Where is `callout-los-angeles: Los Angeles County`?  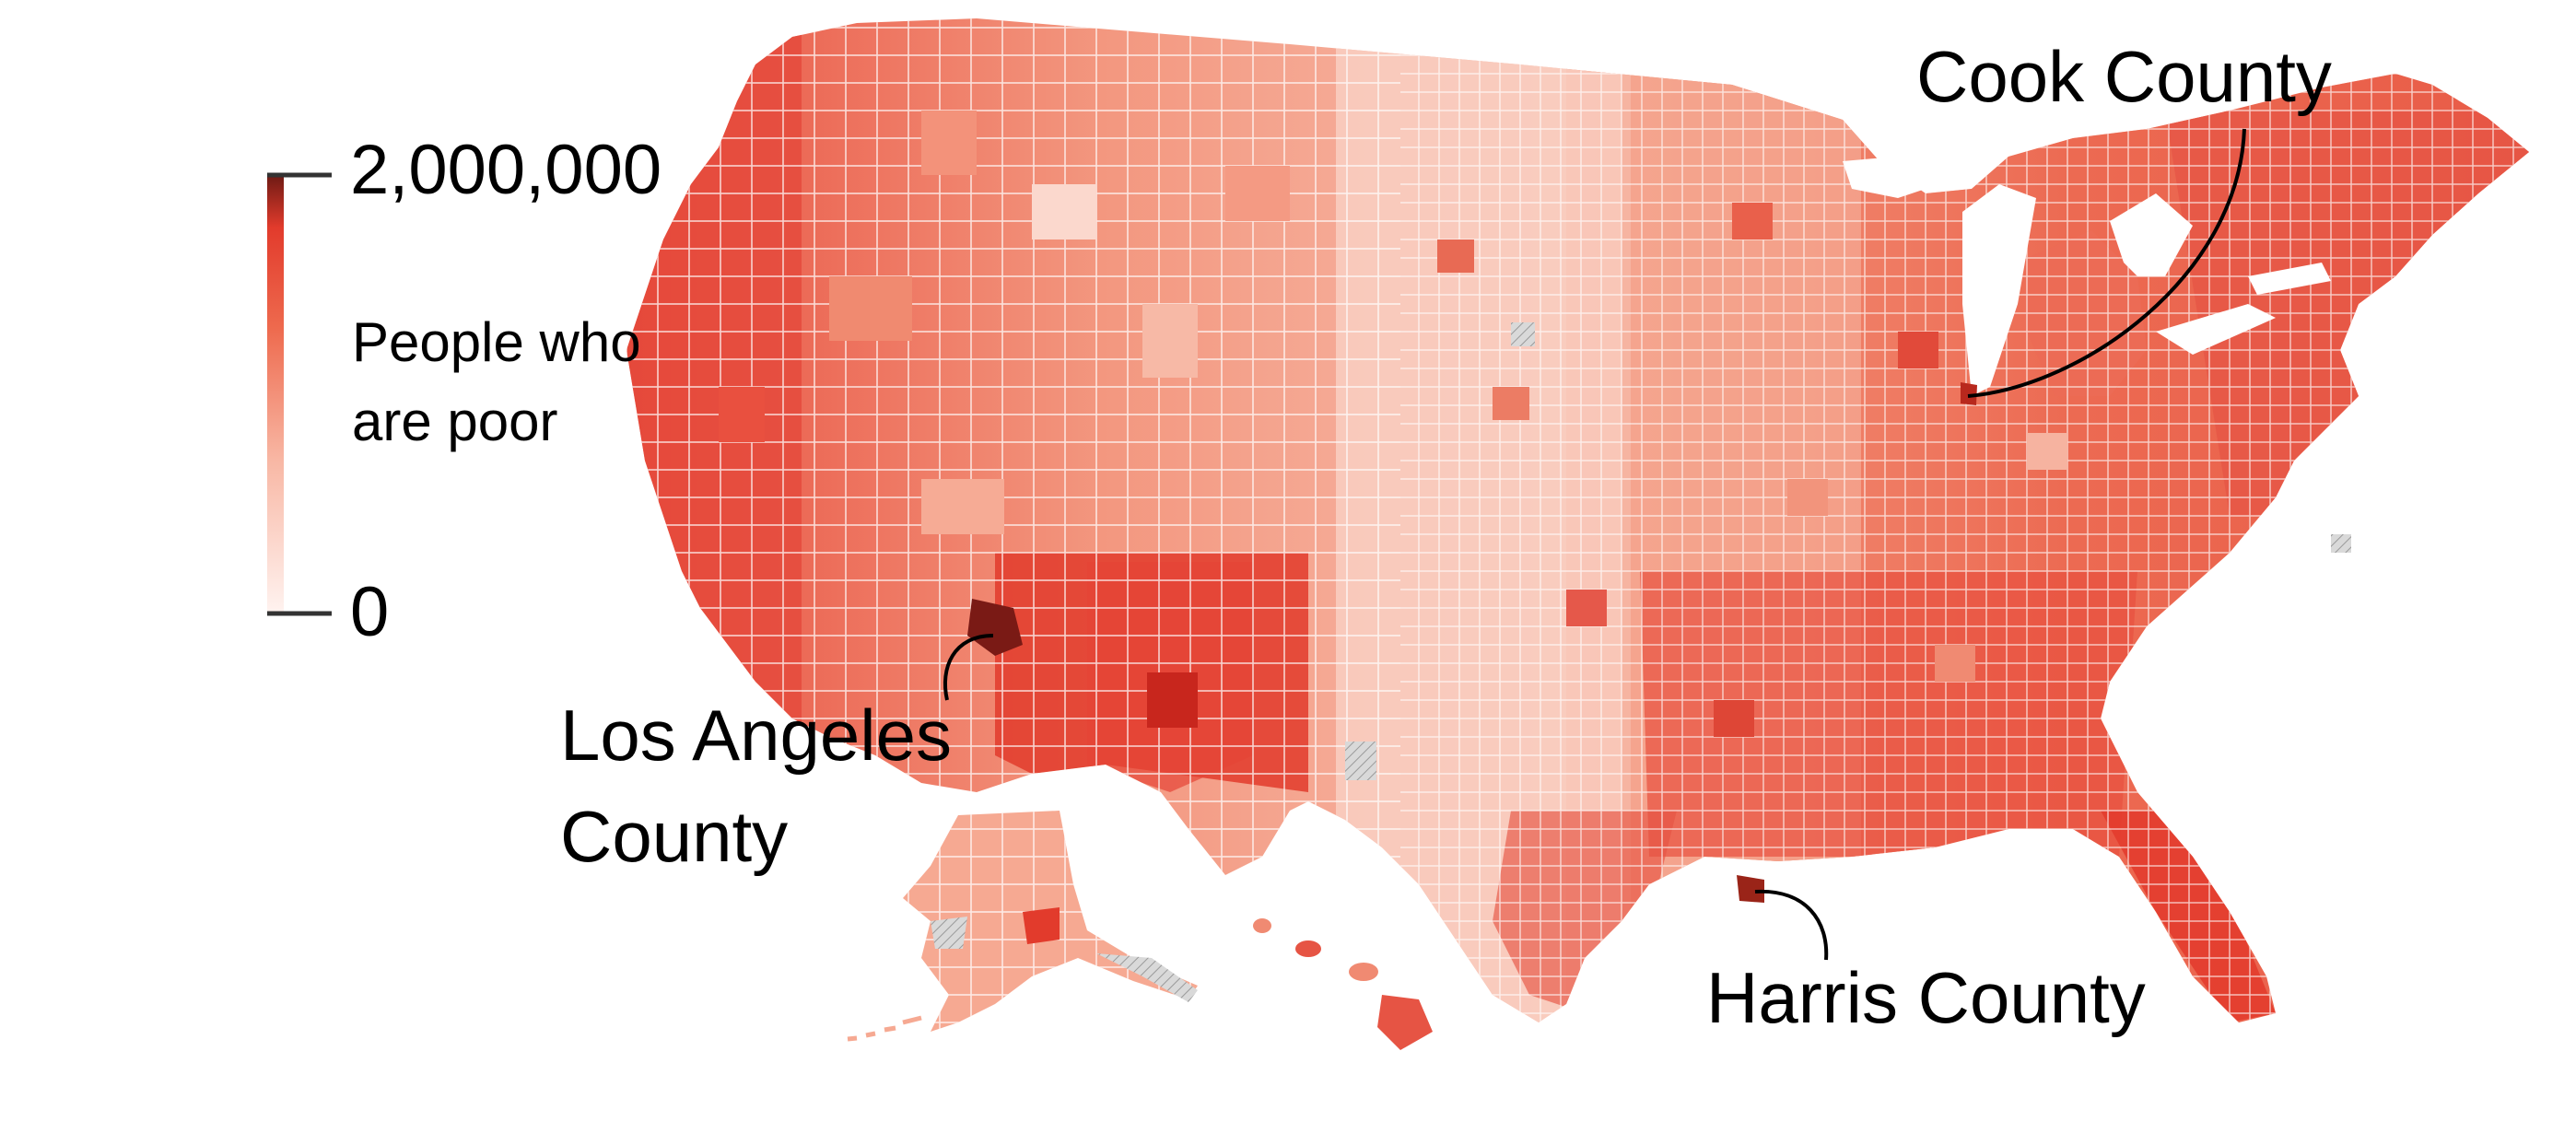
callout-los-angeles: Los Angeles County is located at coordinates (777, 755).